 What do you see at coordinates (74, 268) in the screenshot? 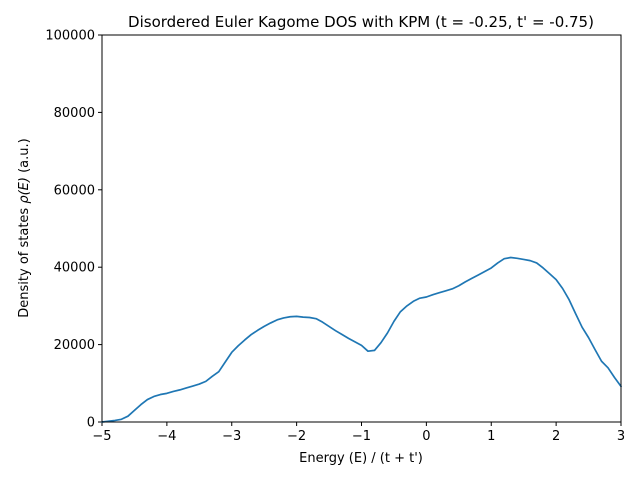
I see `y-tick-label: 40000` at bounding box center [74, 268].